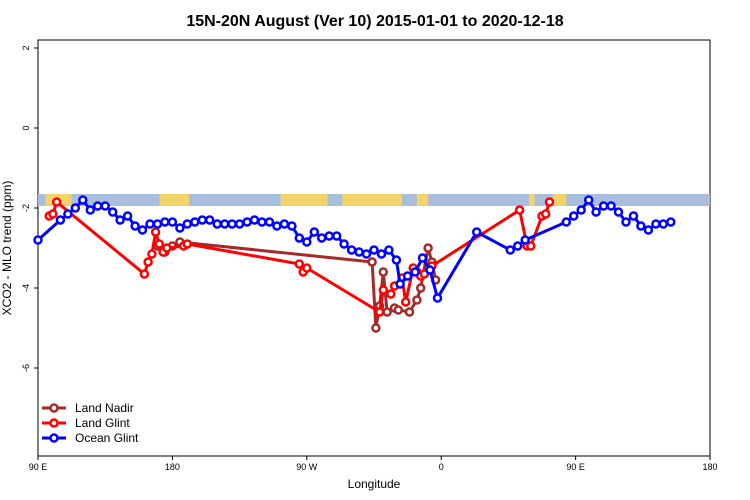  I want to click on x-axis: 90 E 180 90 W 0 90 E 180, so click(373, 464).